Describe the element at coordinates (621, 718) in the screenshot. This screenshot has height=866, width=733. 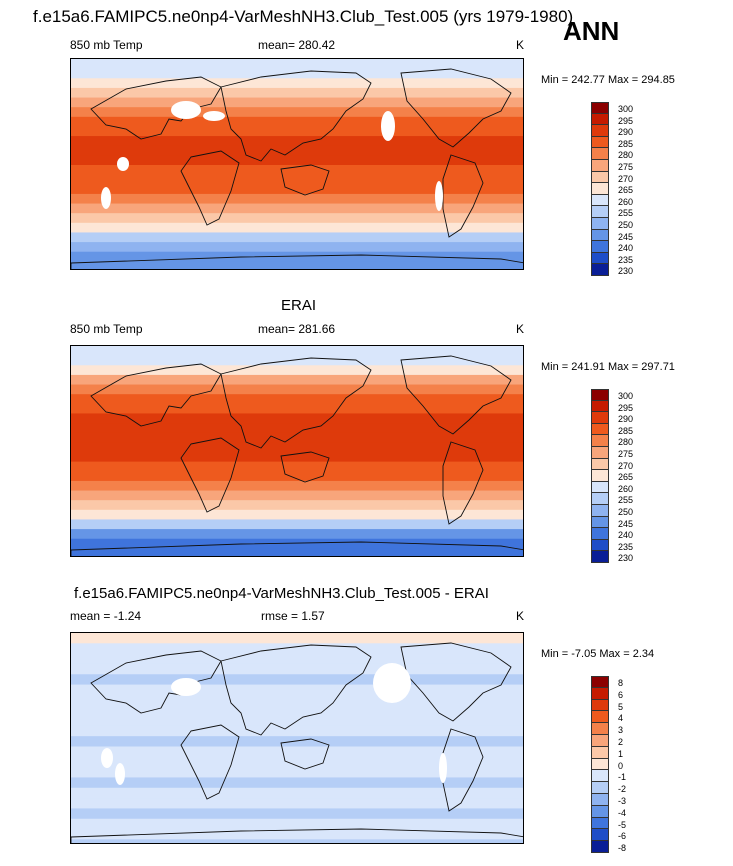
I see `colorbar-tick-label: 4` at that location.